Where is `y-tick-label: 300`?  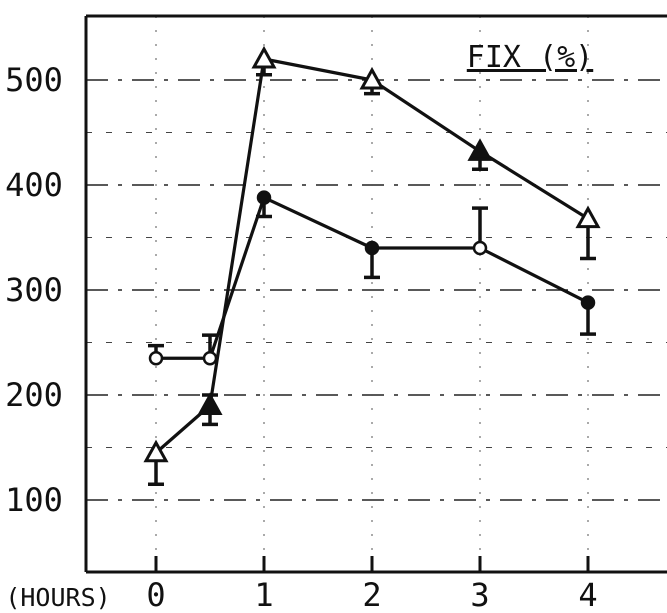 y-tick-label: 300 is located at coordinates (34, 290).